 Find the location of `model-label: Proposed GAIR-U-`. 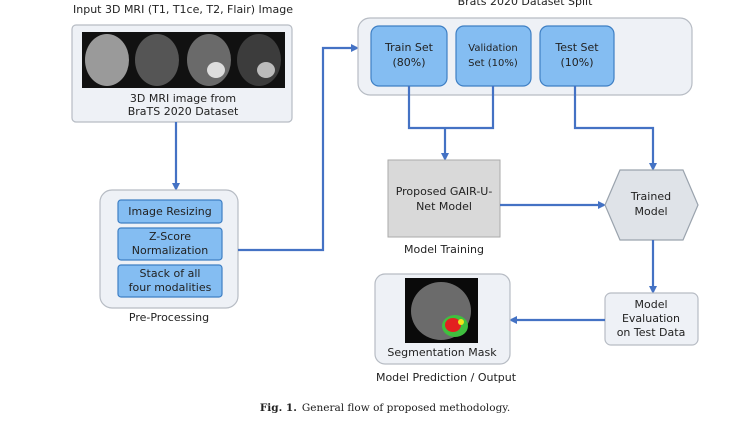

model-label: Proposed GAIR-U- is located at coordinates (444, 191).